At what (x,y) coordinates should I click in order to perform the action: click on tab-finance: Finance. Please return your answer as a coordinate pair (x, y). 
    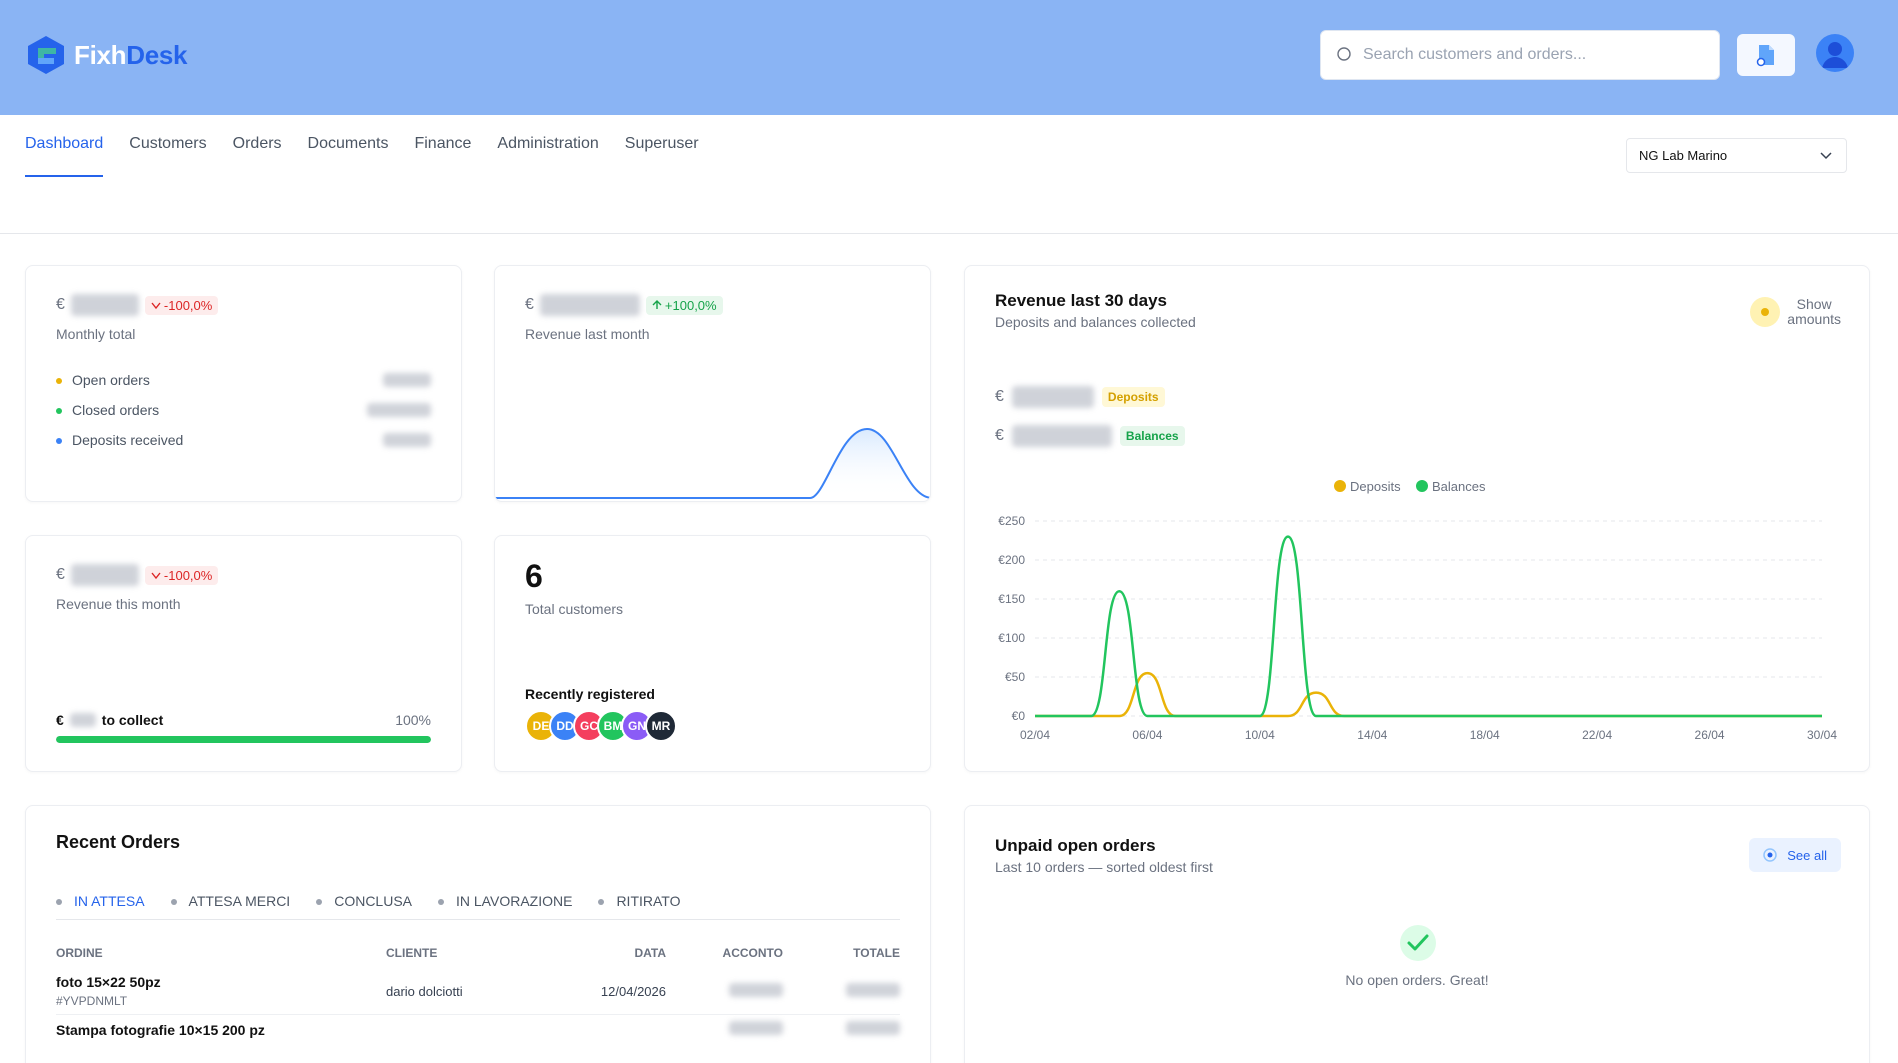
    Looking at the image, I should click on (443, 143).